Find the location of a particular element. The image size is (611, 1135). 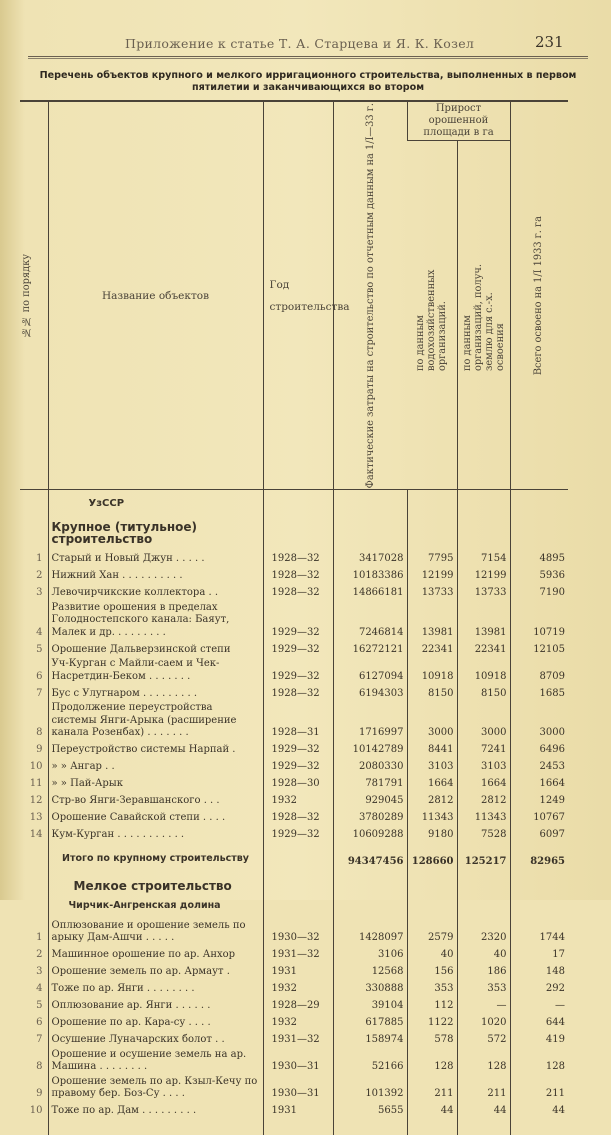

growth-agri-orgs: 13733 is located at coordinates (483, 592).